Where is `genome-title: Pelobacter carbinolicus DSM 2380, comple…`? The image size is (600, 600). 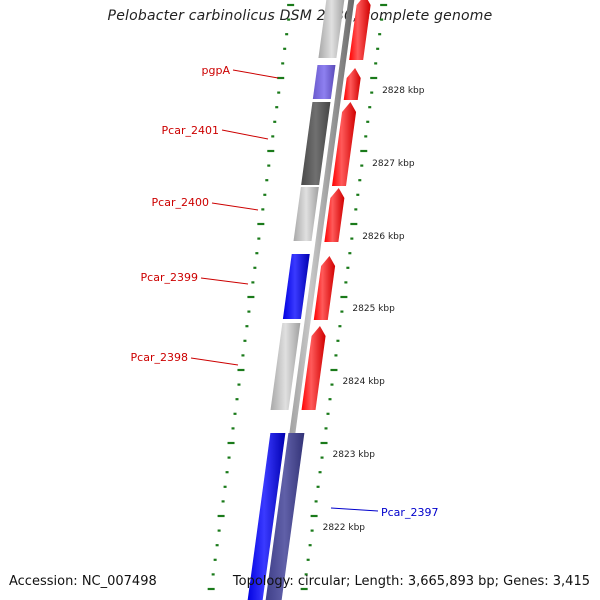
genome-title: Pelobacter carbinolicus DSM 2380, comple… is located at coordinates (300, 16).